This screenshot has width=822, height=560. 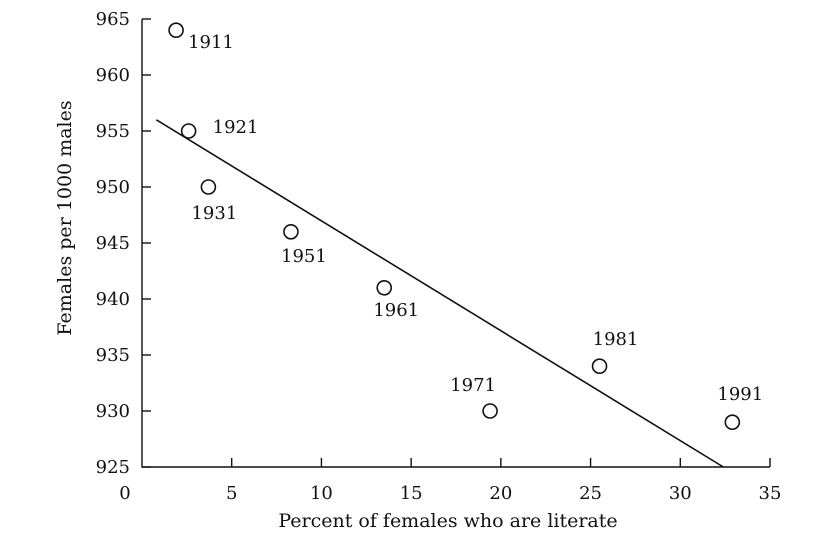 I want to click on data-point-1921, so click(x=188, y=131).